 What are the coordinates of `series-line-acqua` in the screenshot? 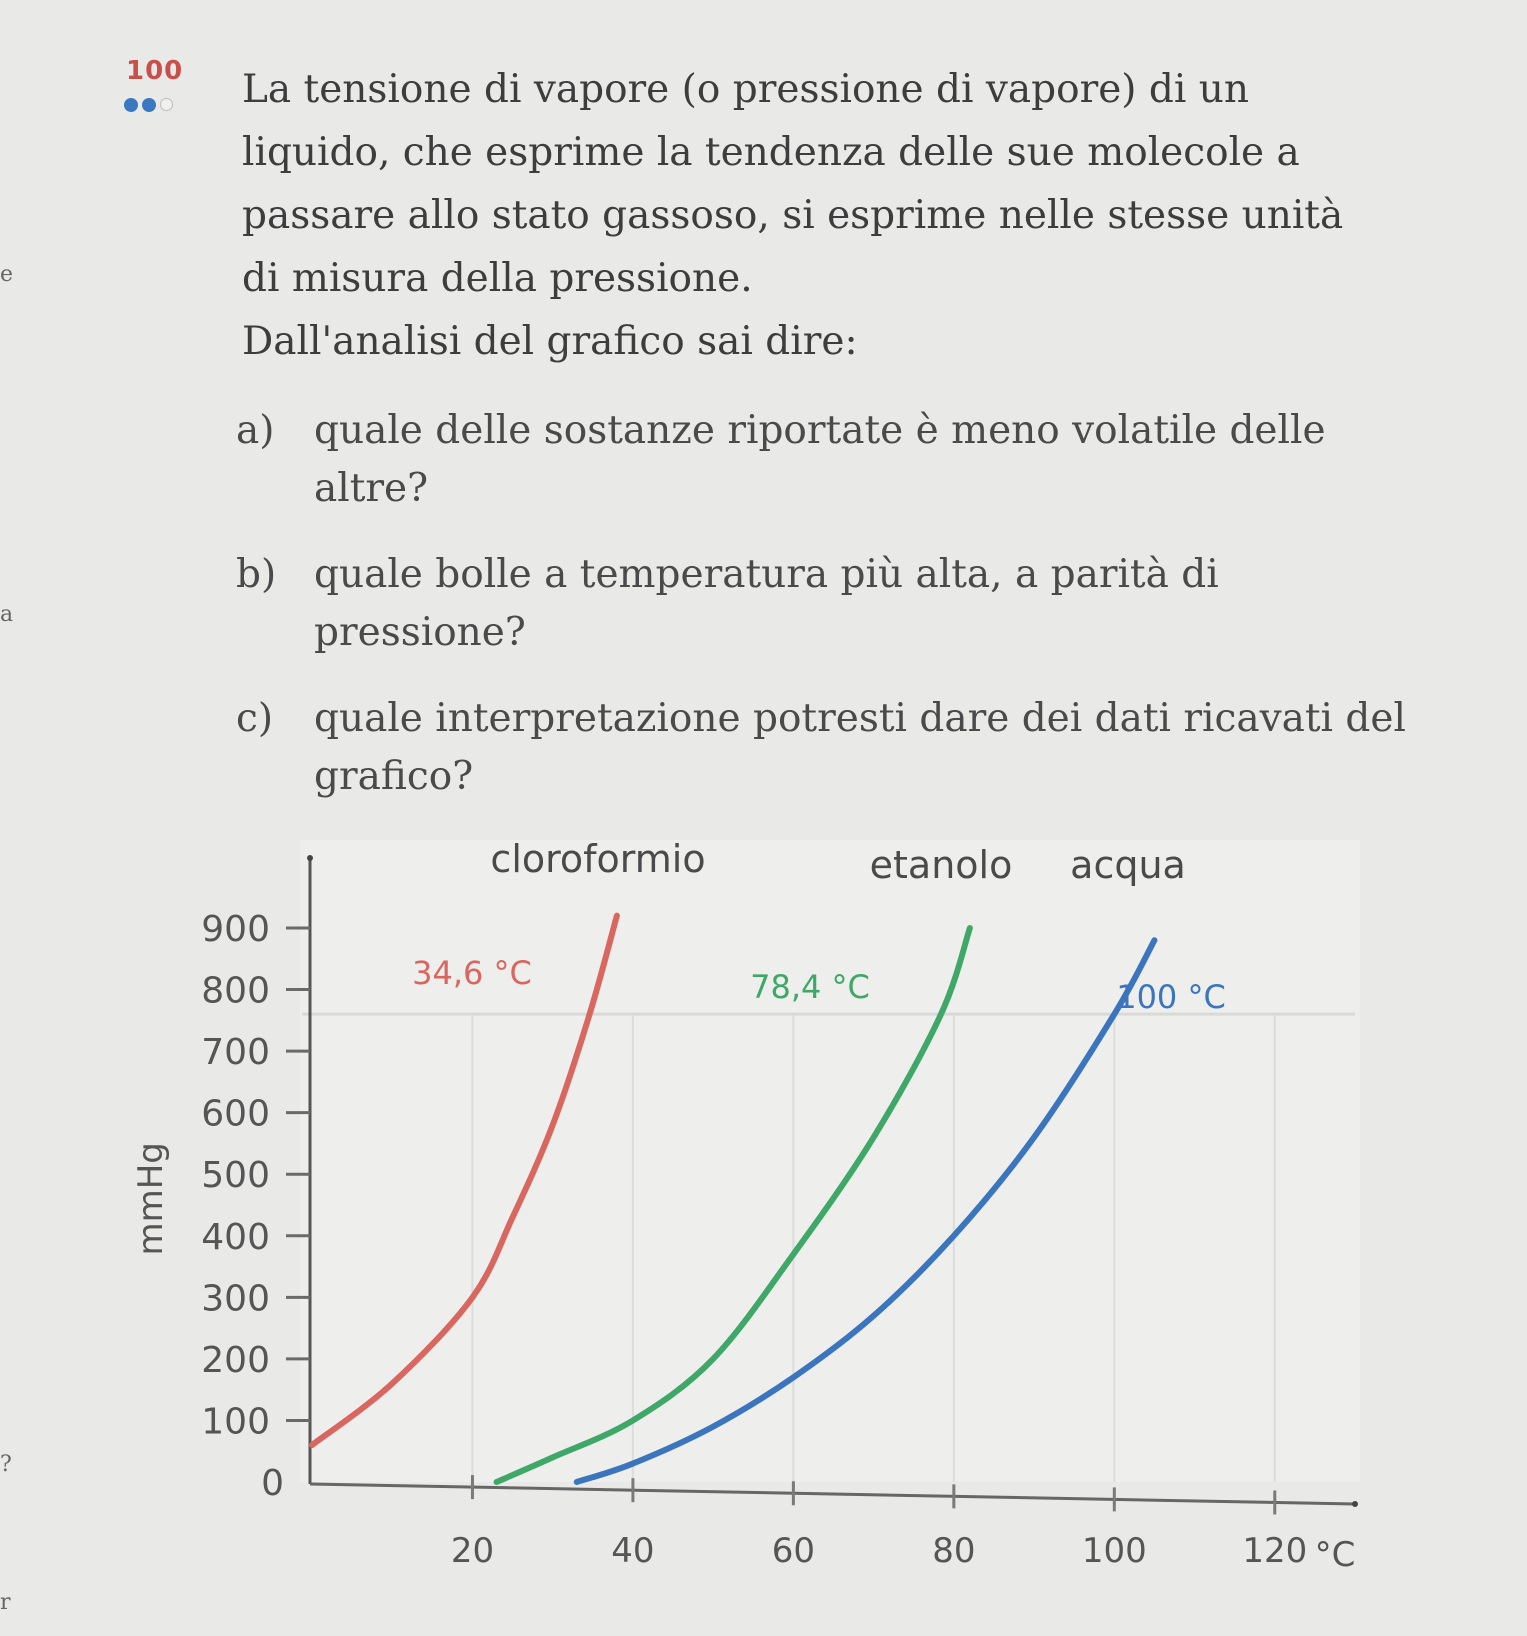 It's located at (865, 1211).